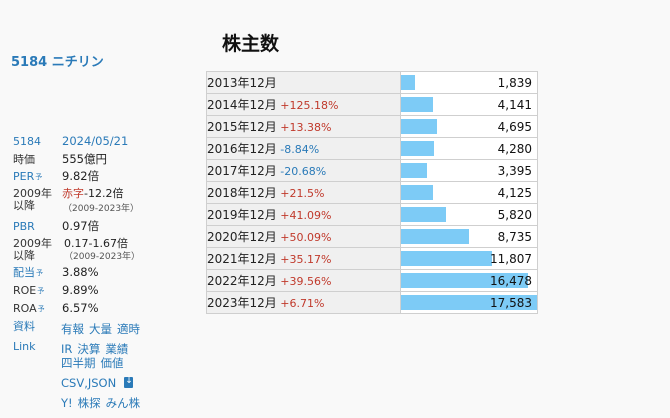 This screenshot has height=418, width=670. Describe the element at coordinates (95, 141) in the screenshot. I see `date-link: 2024/05/21` at that location.